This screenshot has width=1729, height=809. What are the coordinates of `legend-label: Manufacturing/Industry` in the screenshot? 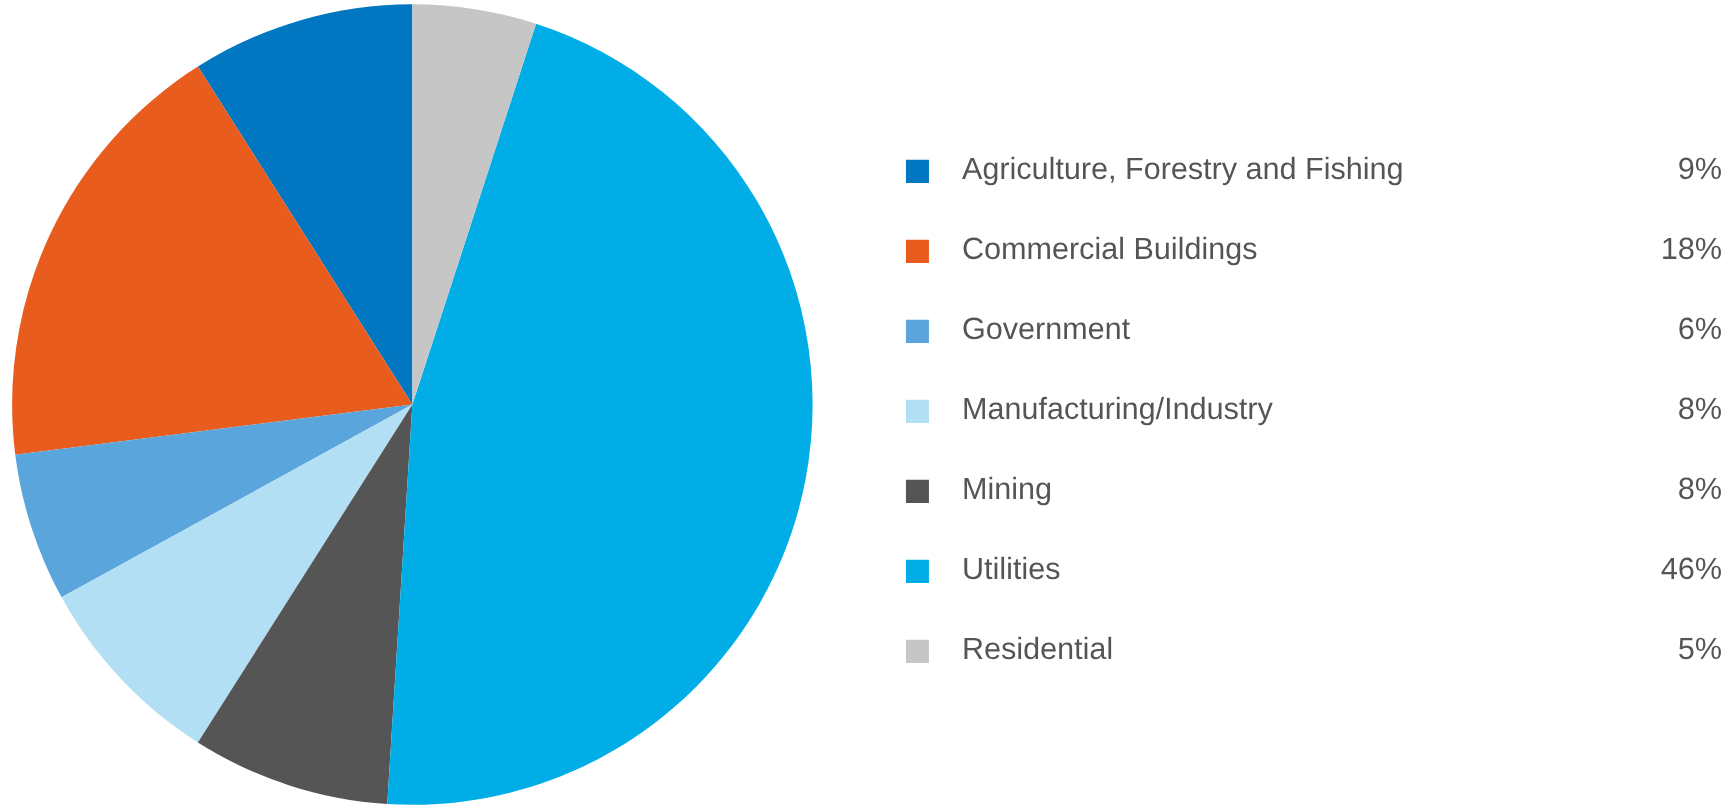 It's located at (1118, 411).